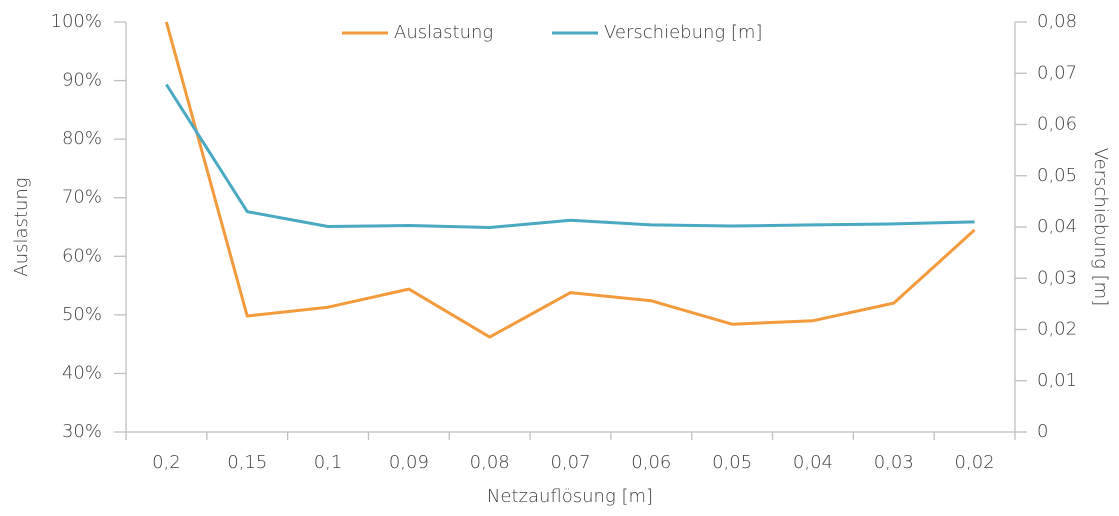 Image resolution: width=1119 pixels, height=516 pixels. What do you see at coordinates (651, 462) in the screenshot?
I see `x-tick-label: 0,06` at bounding box center [651, 462].